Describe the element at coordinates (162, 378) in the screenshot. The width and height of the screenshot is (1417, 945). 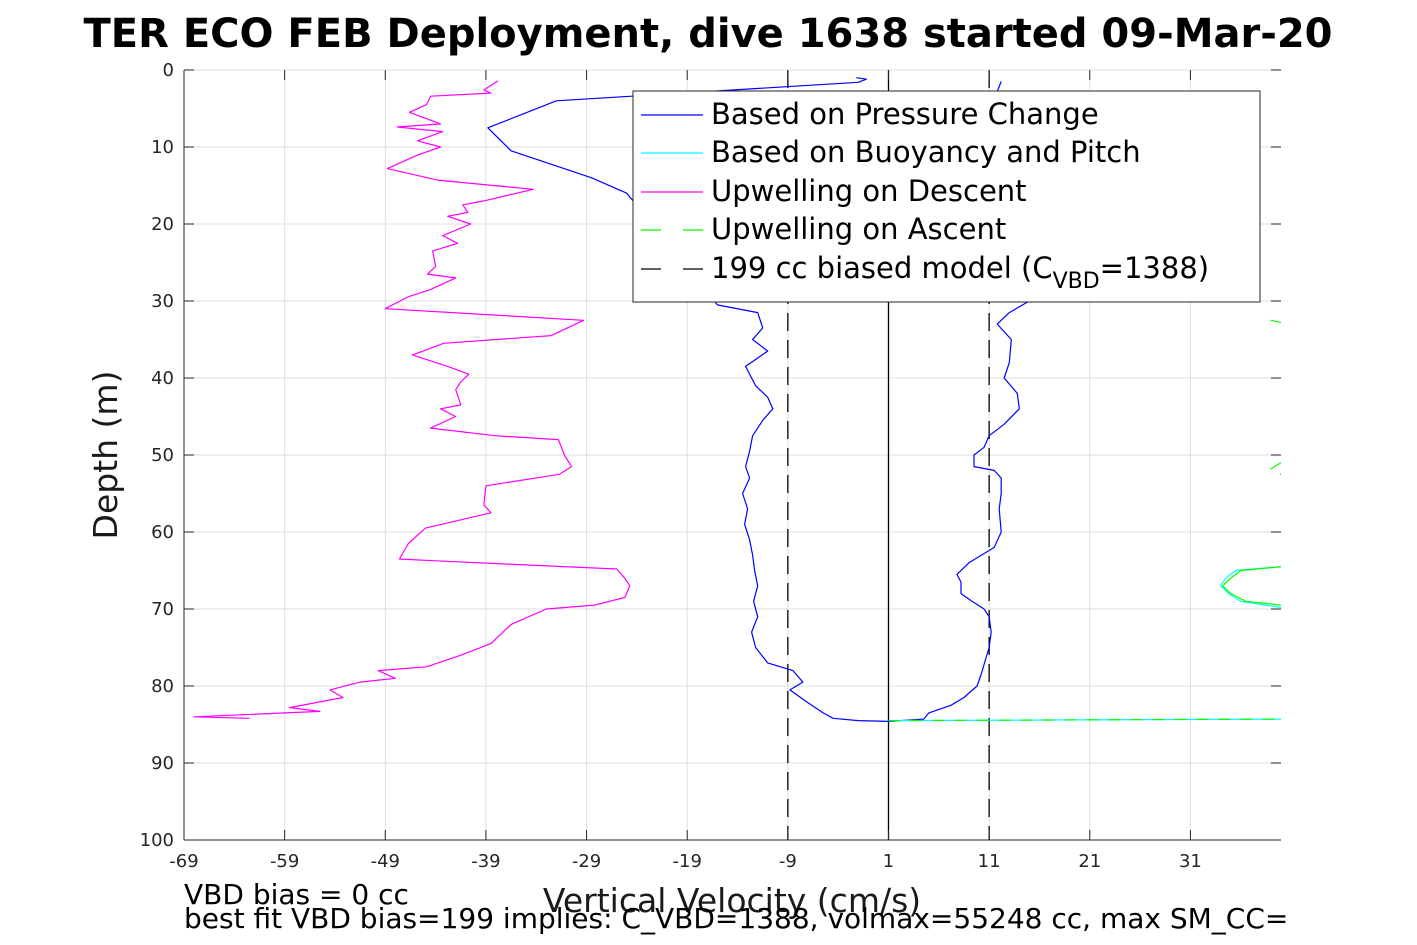
I see `y-tick-label: 40` at that location.